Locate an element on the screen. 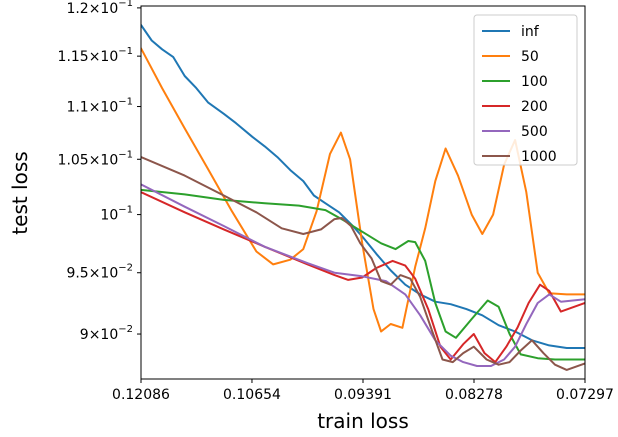 The height and width of the screenshot is (437, 618). x-tick-label: 0.09391 is located at coordinates (363, 395).